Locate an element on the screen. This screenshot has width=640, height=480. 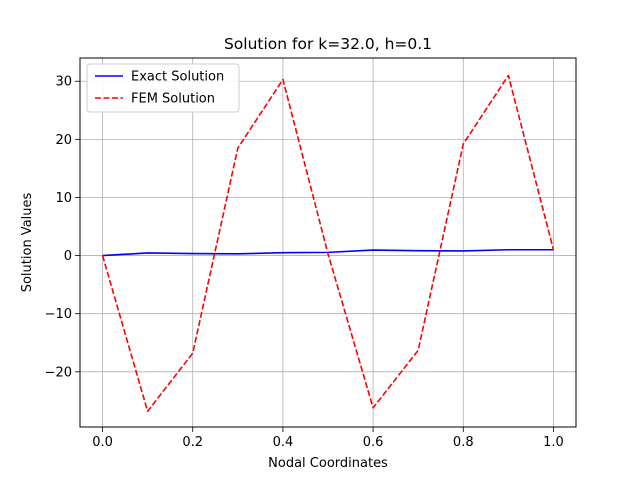
legend: Exact Solution FEM Solution is located at coordinates (163, 88).